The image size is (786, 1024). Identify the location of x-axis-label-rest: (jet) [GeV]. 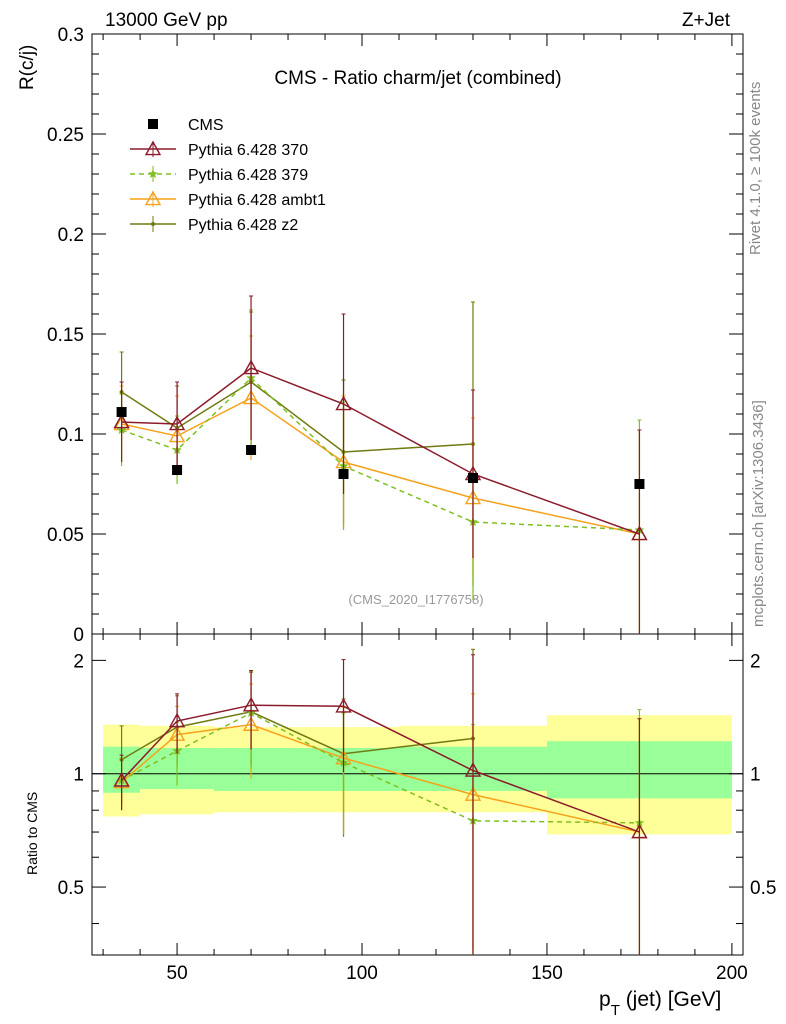
(671, 999).